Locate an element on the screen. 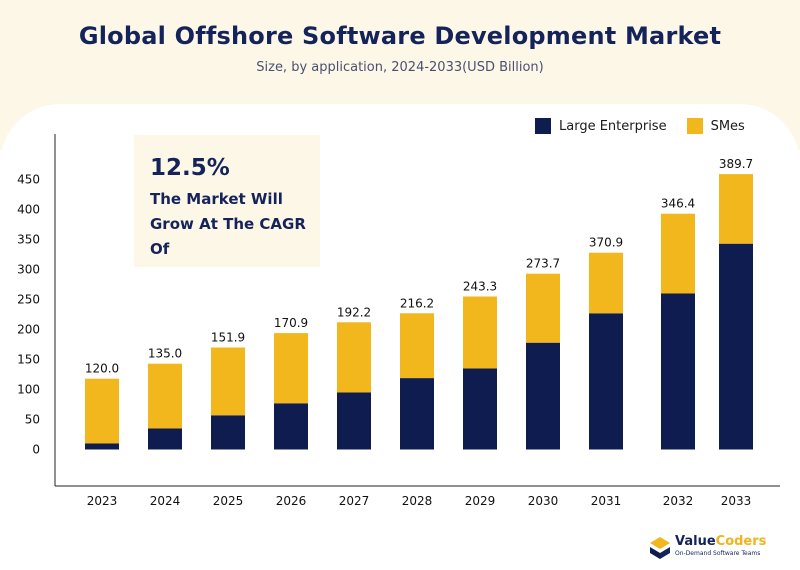  bar-total-label: 151.9 is located at coordinates (228, 338).